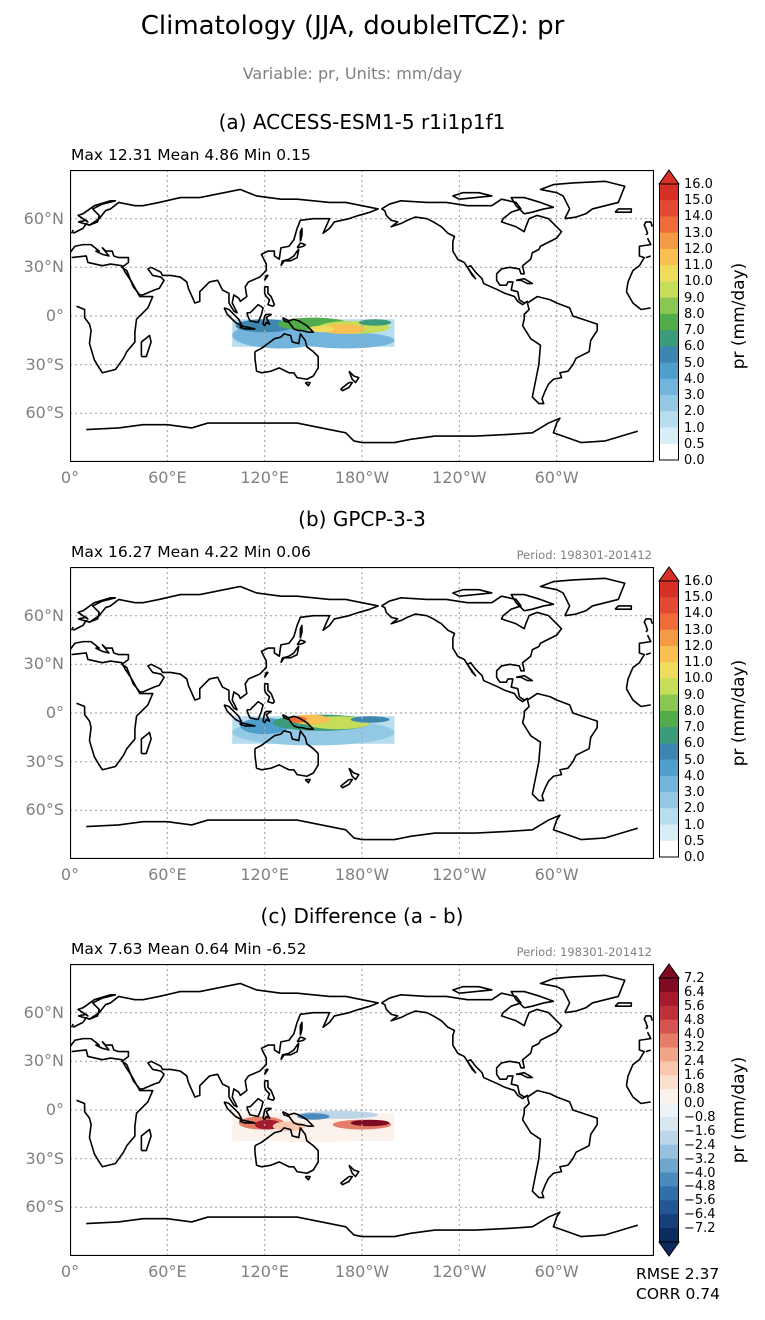  I want to click on colorbar-tick-label: 16.0, so click(698, 581).